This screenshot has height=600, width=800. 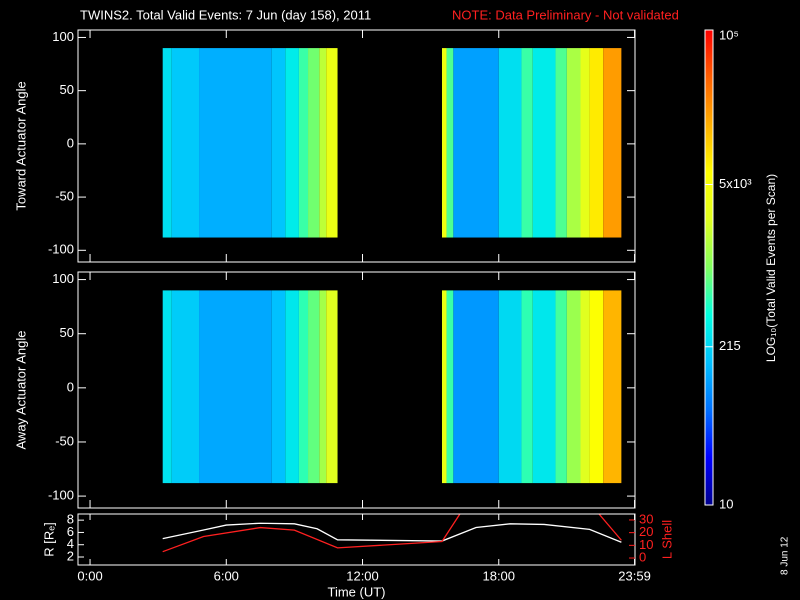 What do you see at coordinates (70, 519) in the screenshot?
I see `y-tick-label: 8` at bounding box center [70, 519].